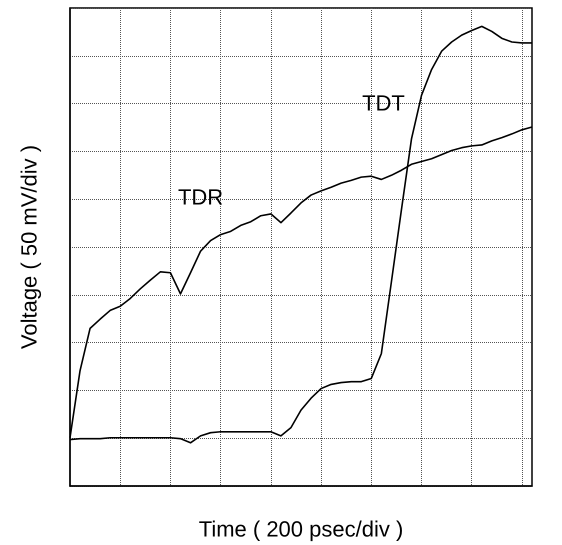 This screenshot has height=545, width=562. I want to click on x-axis-title: Time ( 200 psec/div ), so click(301, 529).